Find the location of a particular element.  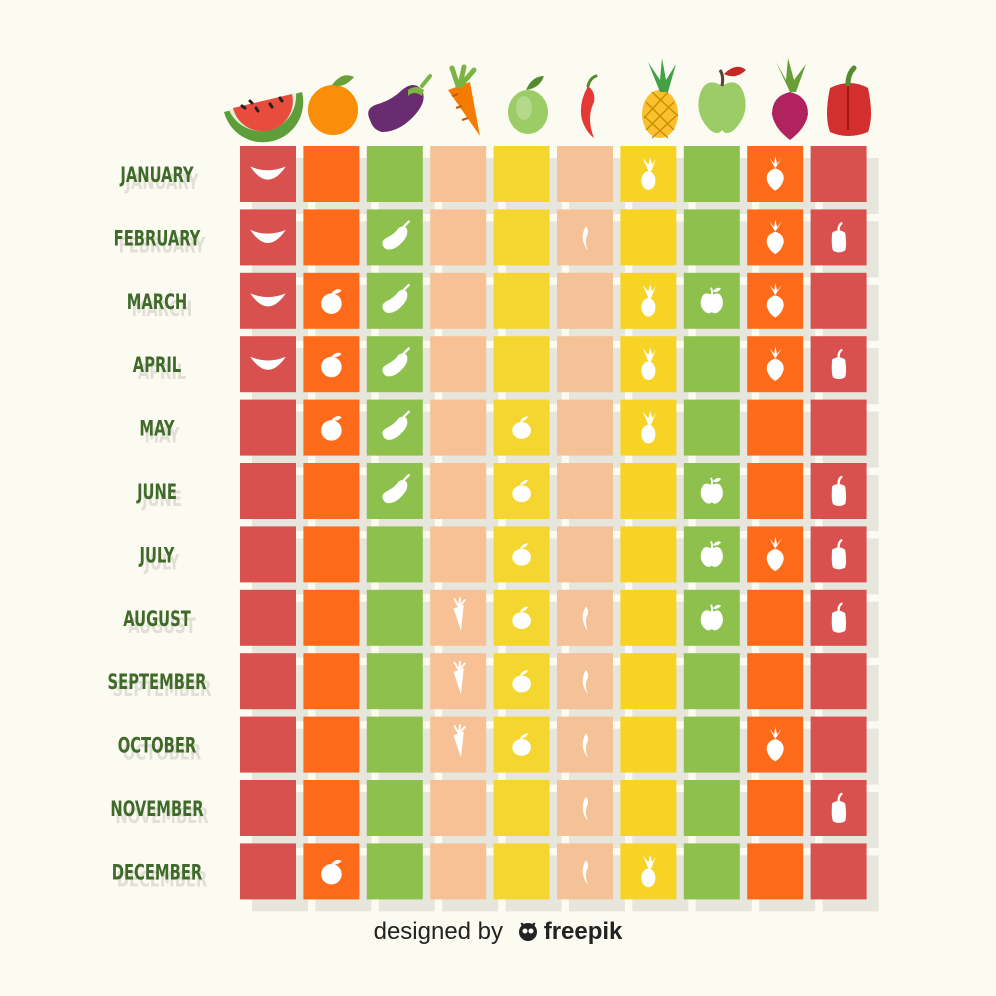

cell-apple-january is located at coordinates (711, 174).